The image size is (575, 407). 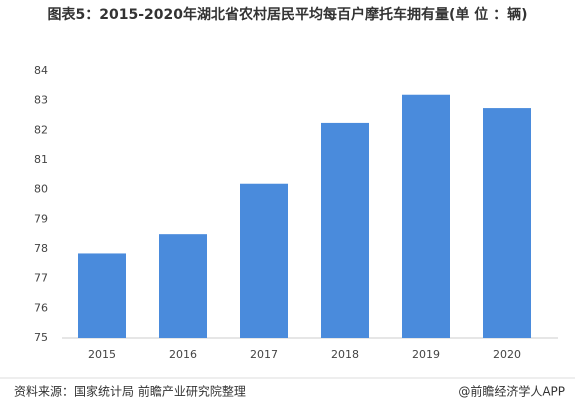 I want to click on credit: @前瞻经济学人APP, so click(x=511, y=391).